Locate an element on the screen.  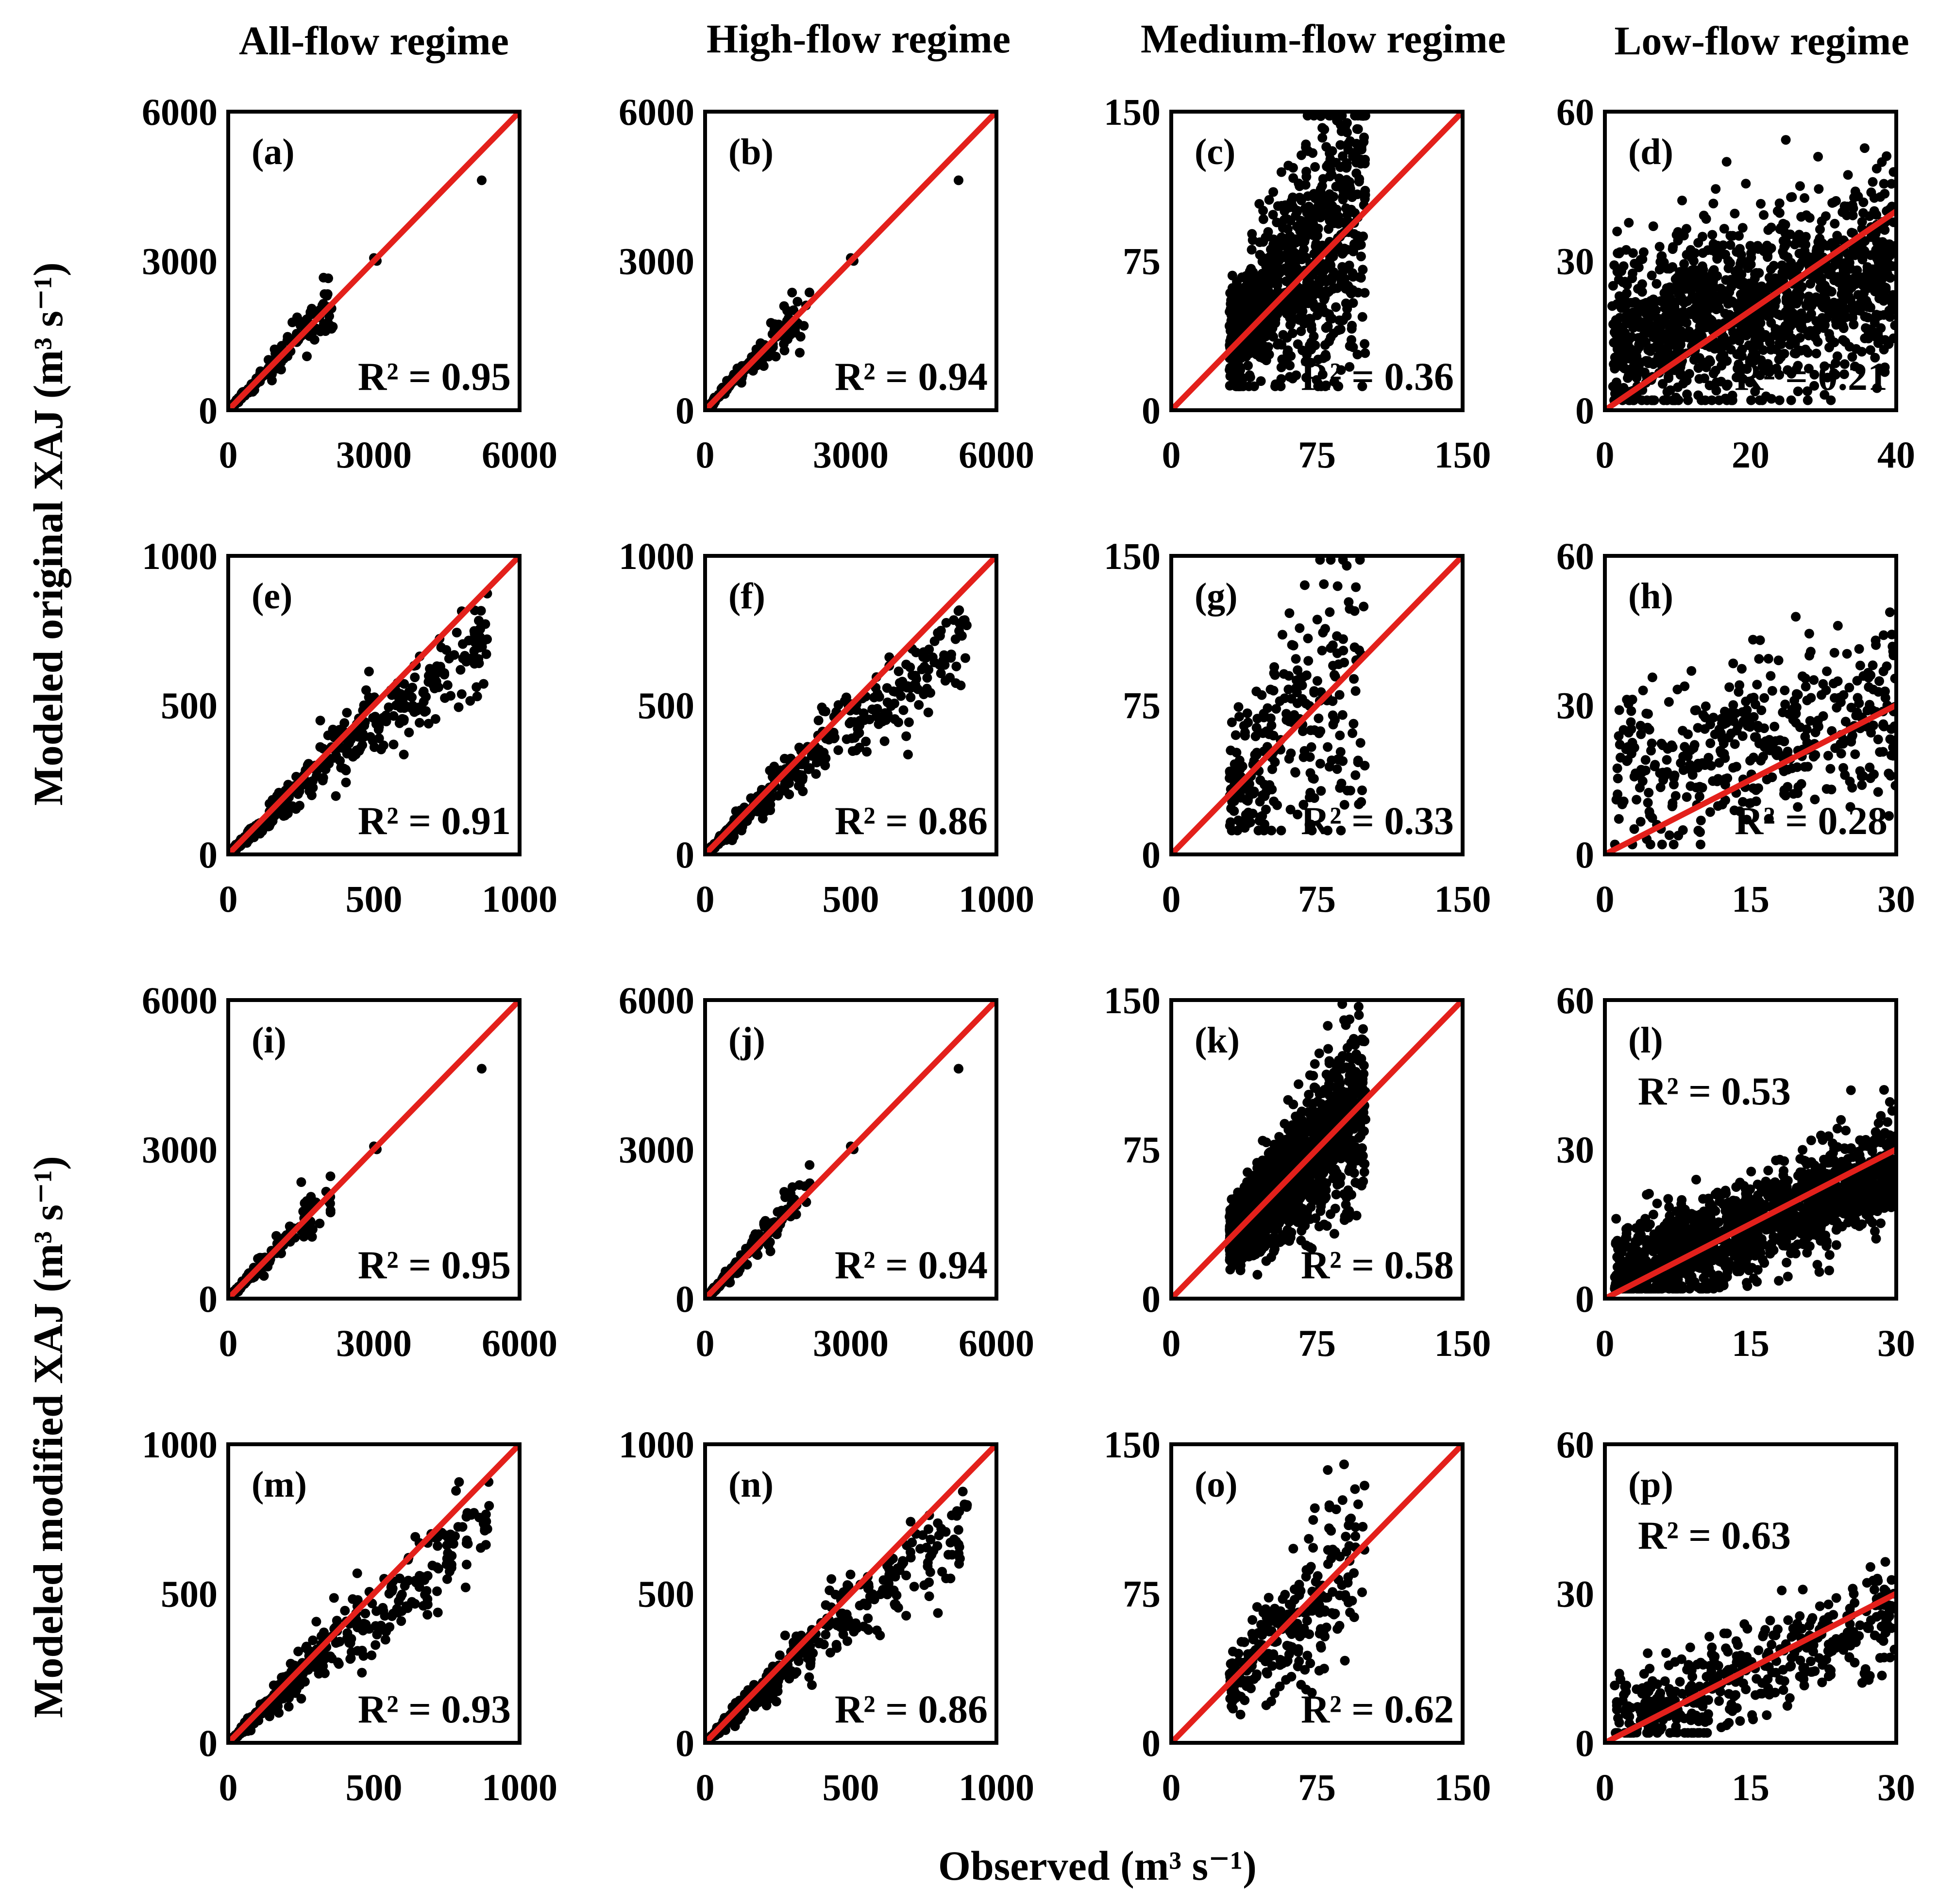
y-tick-label: 3000 is located at coordinates (180, 1150).